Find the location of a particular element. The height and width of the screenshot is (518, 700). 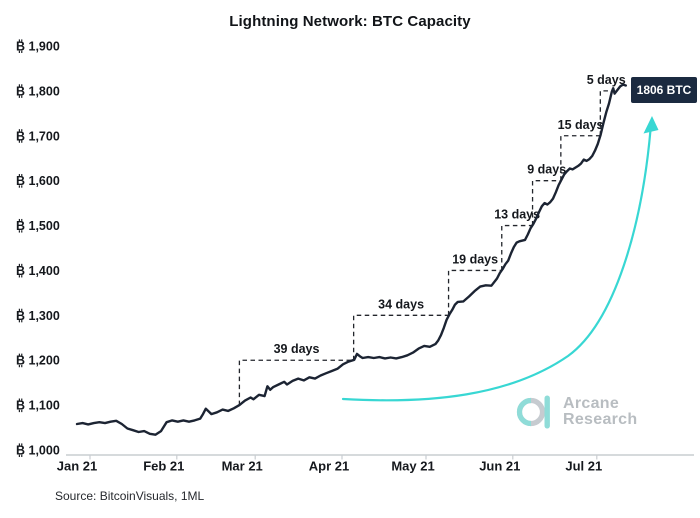

trend-arrowhead-icon is located at coordinates (651, 125).